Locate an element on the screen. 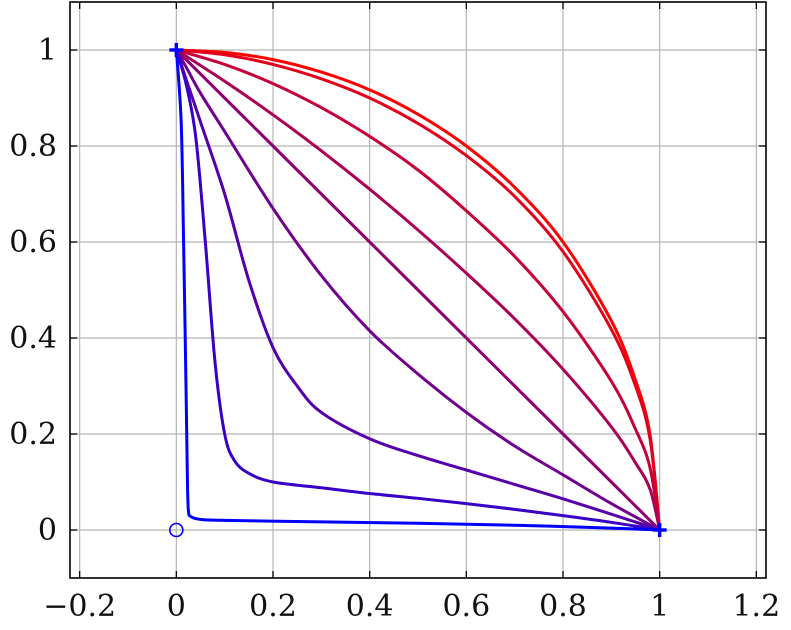 This screenshot has width=791, height=630. x-tick-label: 0 is located at coordinates (176, 606).